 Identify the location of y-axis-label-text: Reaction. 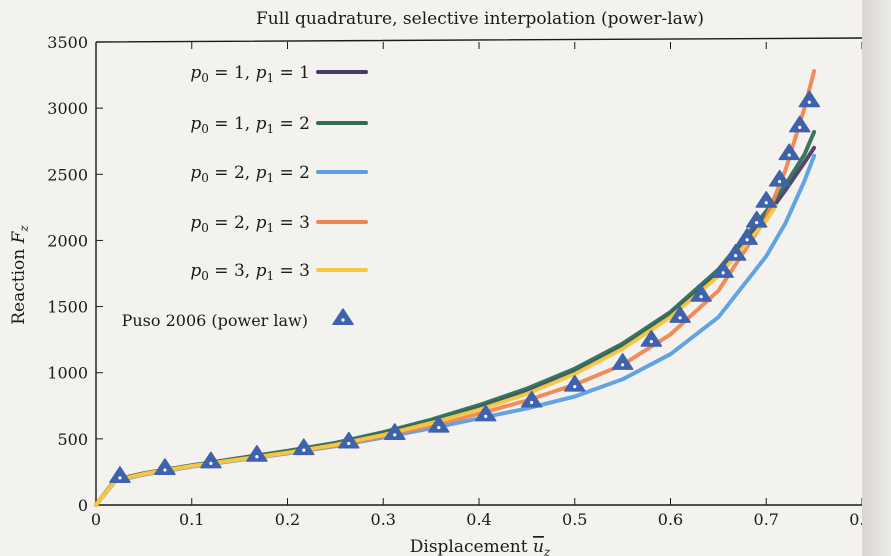
(19, 283).